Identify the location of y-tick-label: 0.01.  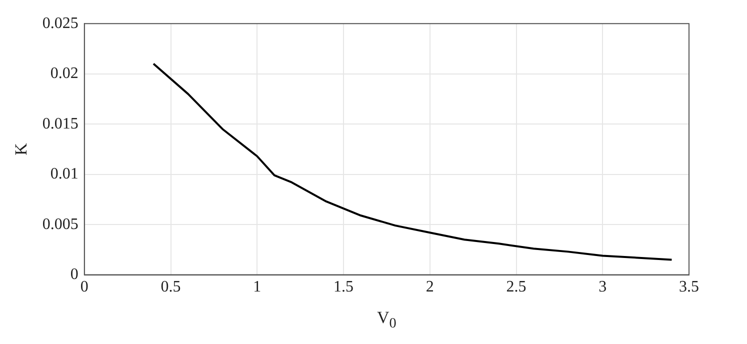
(64, 174).